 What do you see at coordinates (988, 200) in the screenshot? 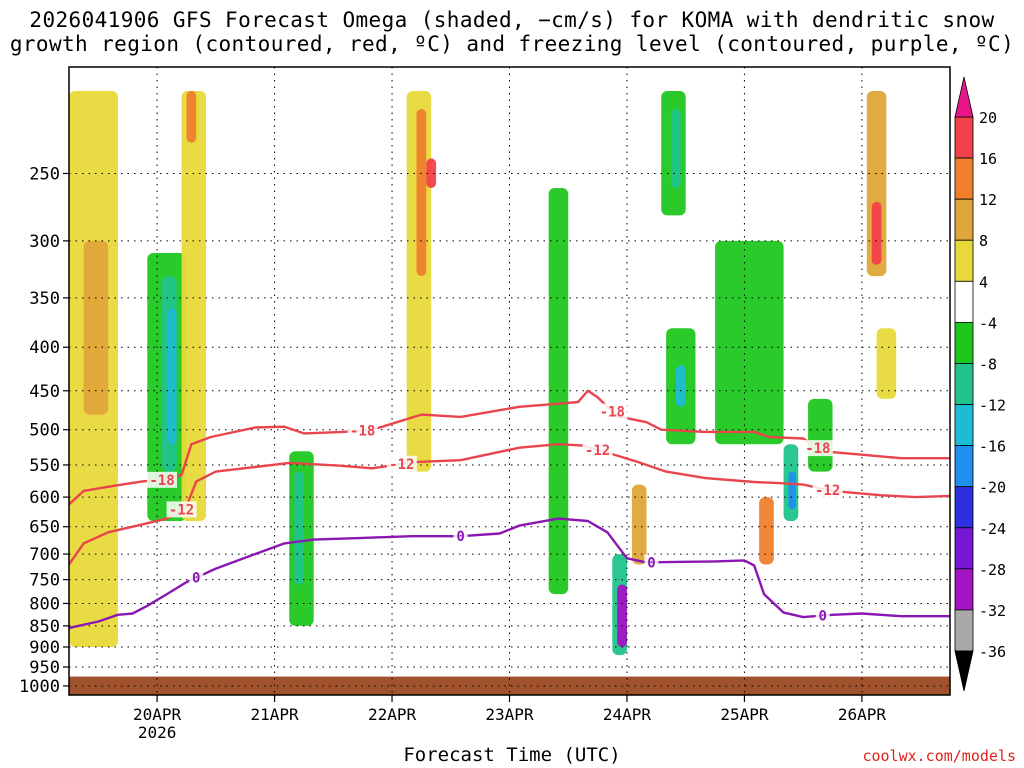
I see `colorbar-label-2: 12` at bounding box center [988, 200].